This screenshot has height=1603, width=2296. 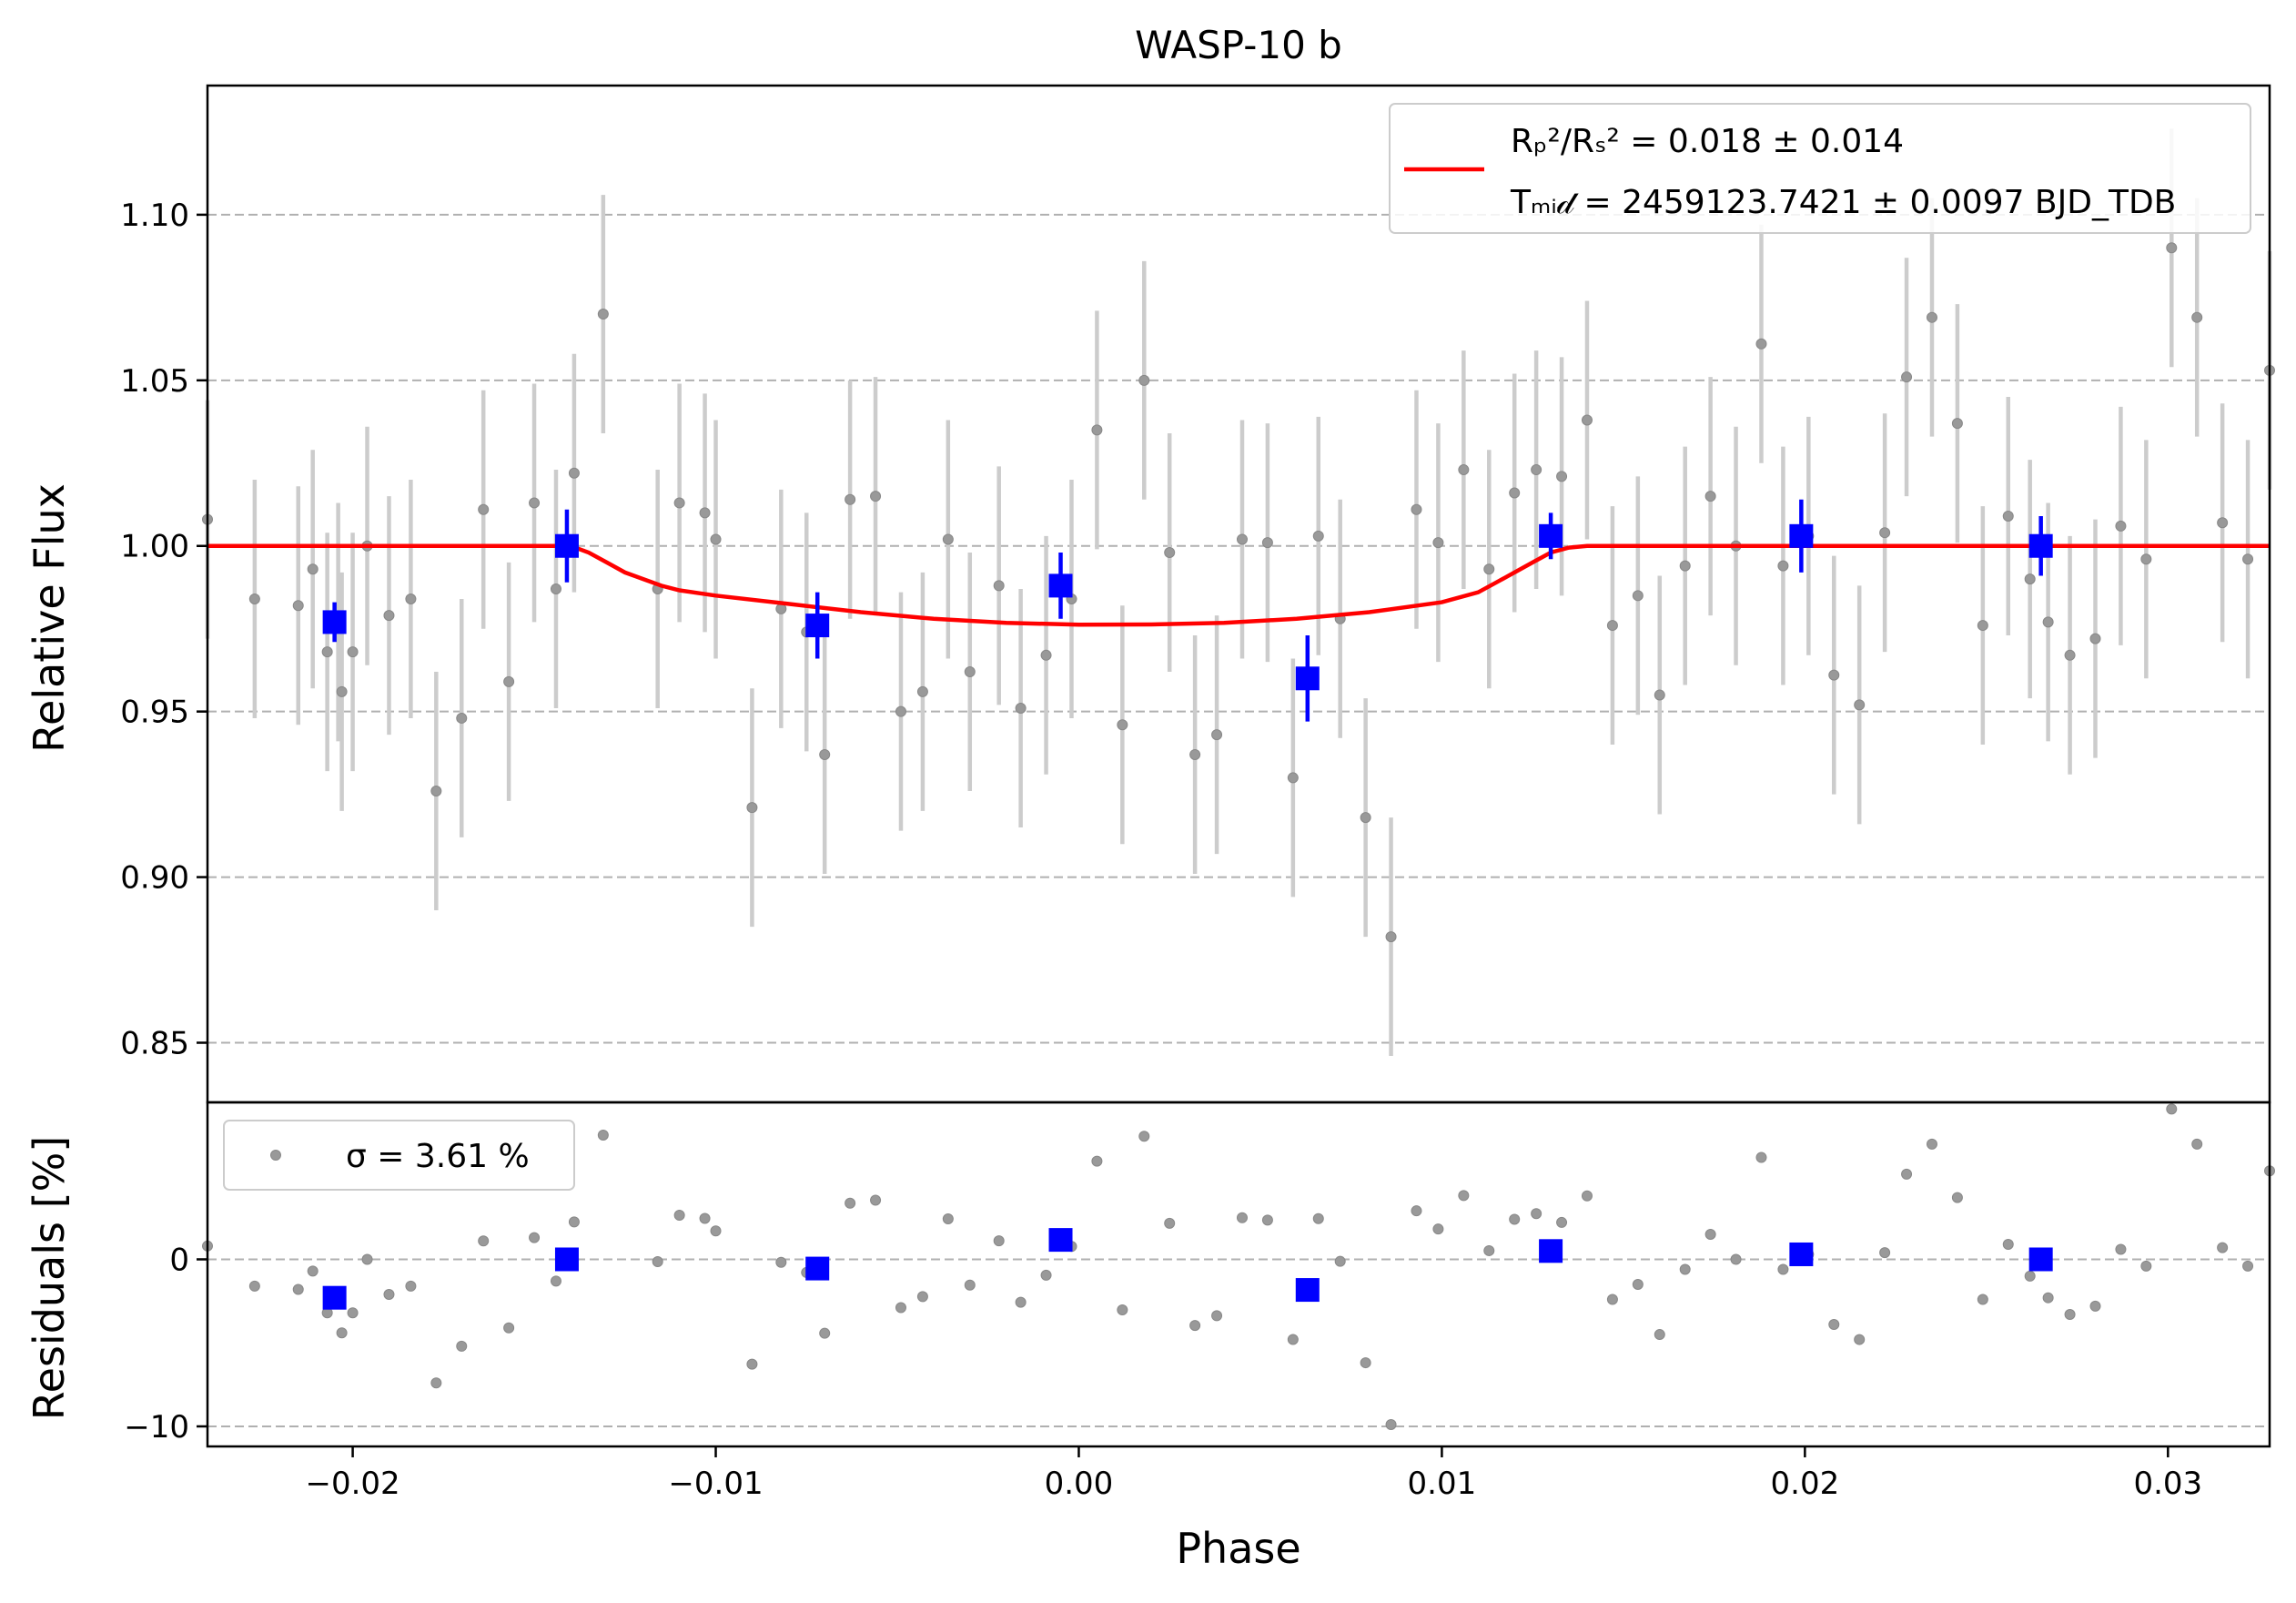 I want to click on x-ticks: −0.02 −0.01 0.00 0.01 0.02 0.03, so click(x=1254, y=1474).